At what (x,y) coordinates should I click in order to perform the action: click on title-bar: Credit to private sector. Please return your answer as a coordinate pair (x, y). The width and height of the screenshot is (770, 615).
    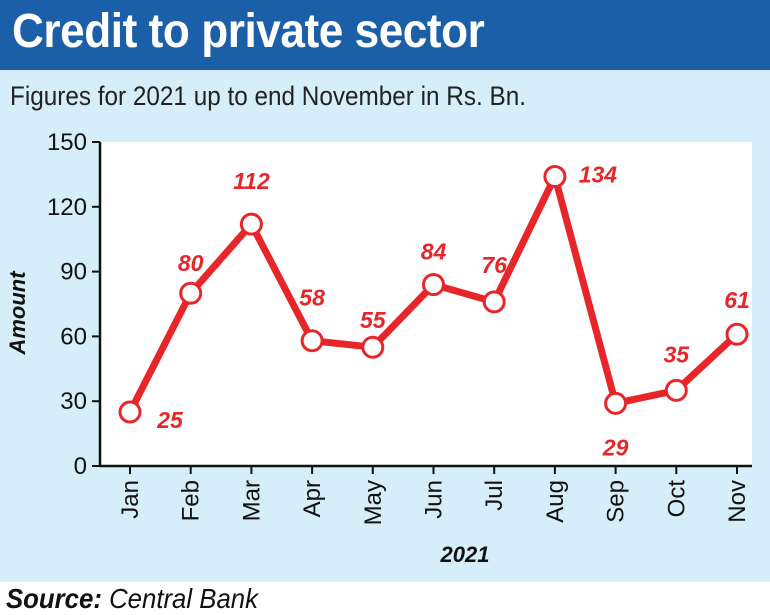
    Looking at the image, I should click on (385, 35).